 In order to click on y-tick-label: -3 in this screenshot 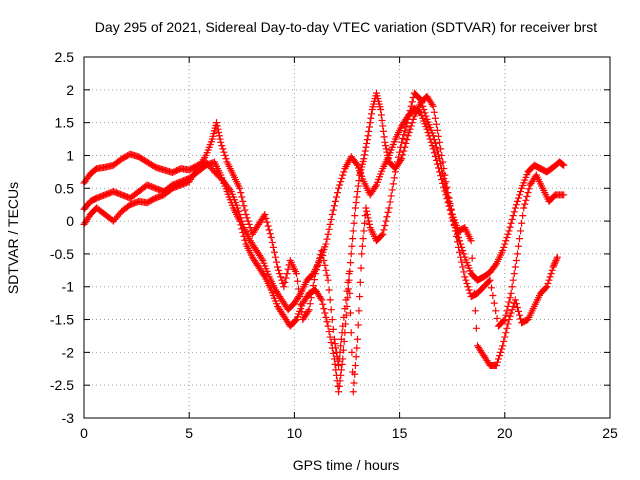, I will do `click(68, 418)`.